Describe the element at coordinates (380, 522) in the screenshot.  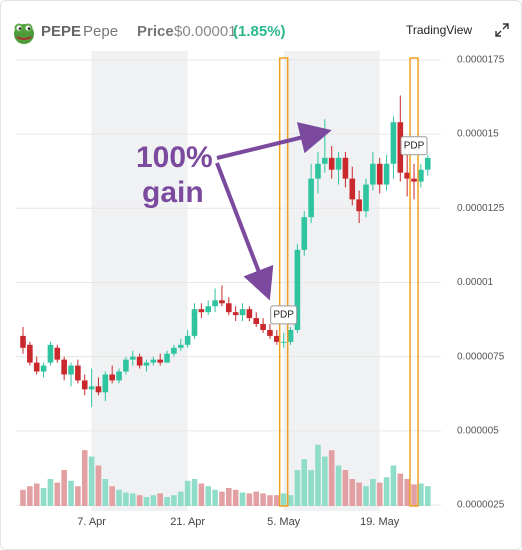
I see `x-tick-label: 19. May` at that location.